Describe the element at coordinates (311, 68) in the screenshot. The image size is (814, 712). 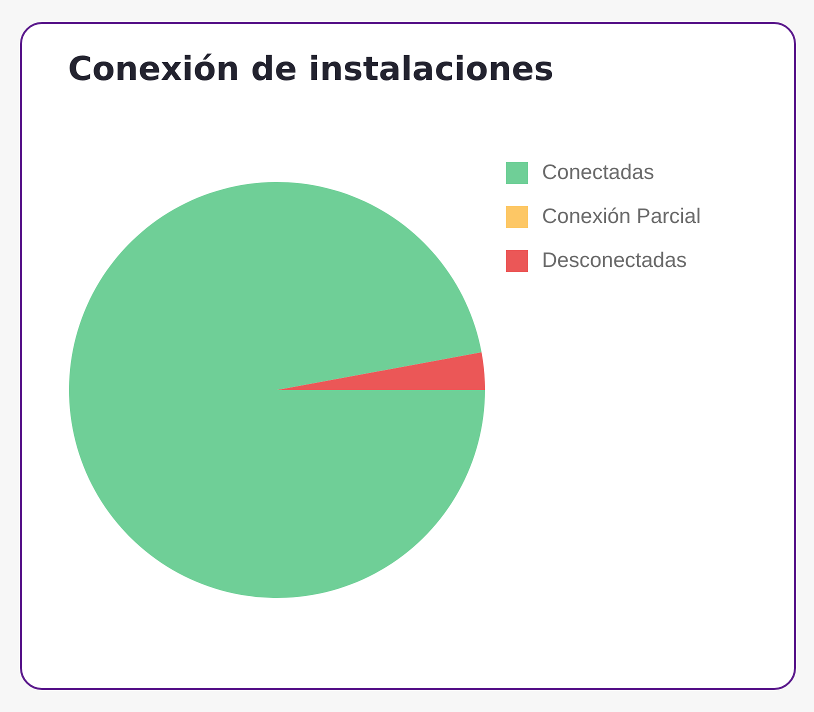
I see `chart-title: Conexión de instalaciones` at that location.